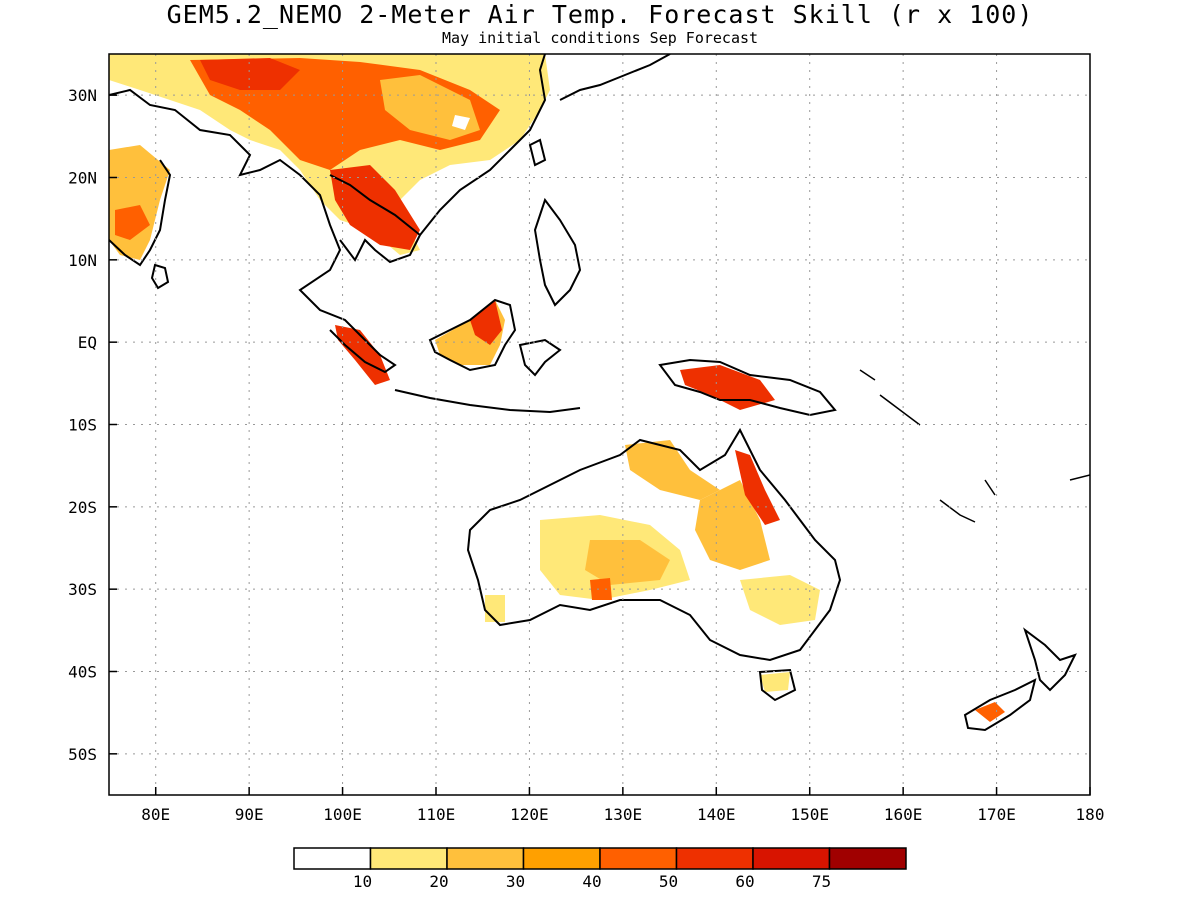 The width and height of the screenshot is (1200, 900). I want to click on shade-aus-se, so click(780, 600).